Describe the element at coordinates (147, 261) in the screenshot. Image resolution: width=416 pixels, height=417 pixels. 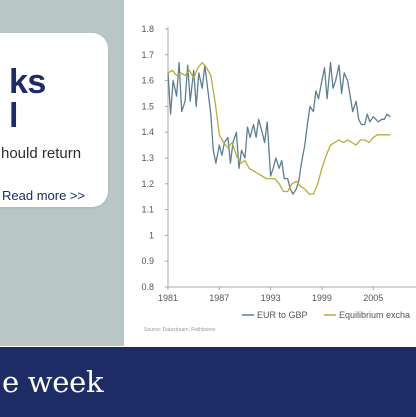
I see `y-tick-label: 0.9` at that location.